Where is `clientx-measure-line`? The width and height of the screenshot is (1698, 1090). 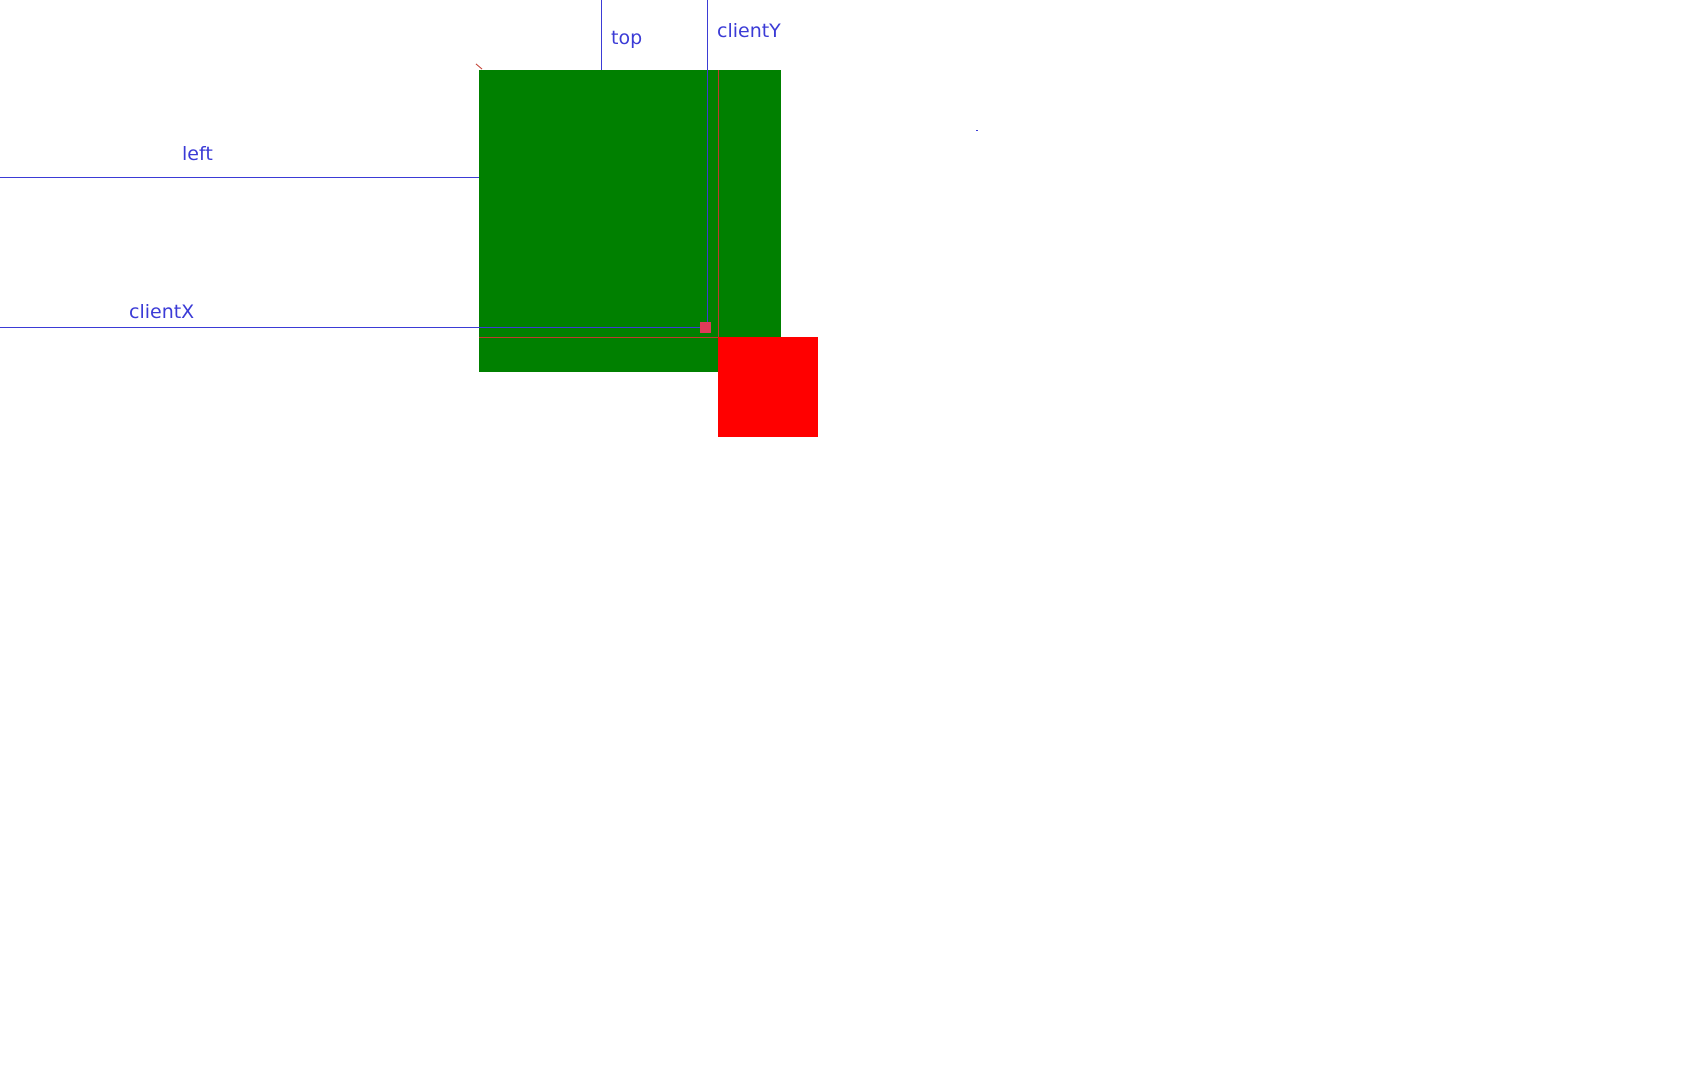
clientx-measure-line is located at coordinates (350, 327).